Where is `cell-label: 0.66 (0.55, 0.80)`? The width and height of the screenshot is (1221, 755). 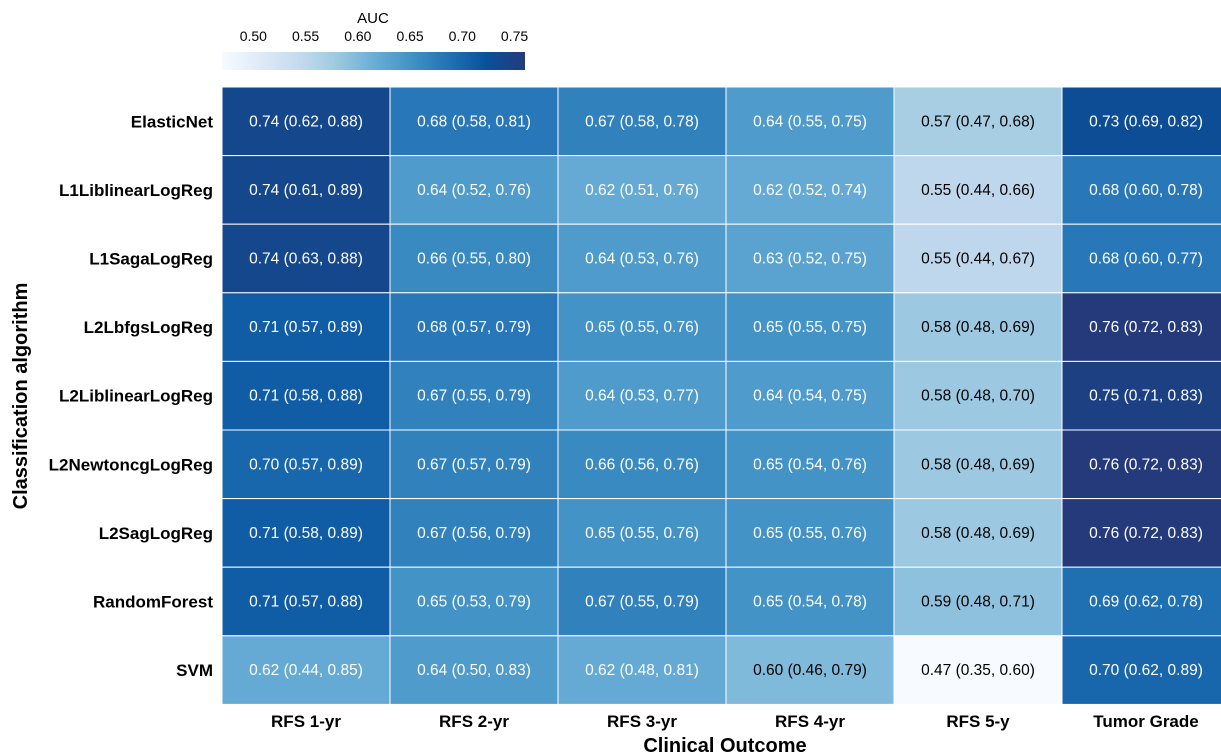
cell-label: 0.66 (0.55, 0.80) is located at coordinates (474, 259).